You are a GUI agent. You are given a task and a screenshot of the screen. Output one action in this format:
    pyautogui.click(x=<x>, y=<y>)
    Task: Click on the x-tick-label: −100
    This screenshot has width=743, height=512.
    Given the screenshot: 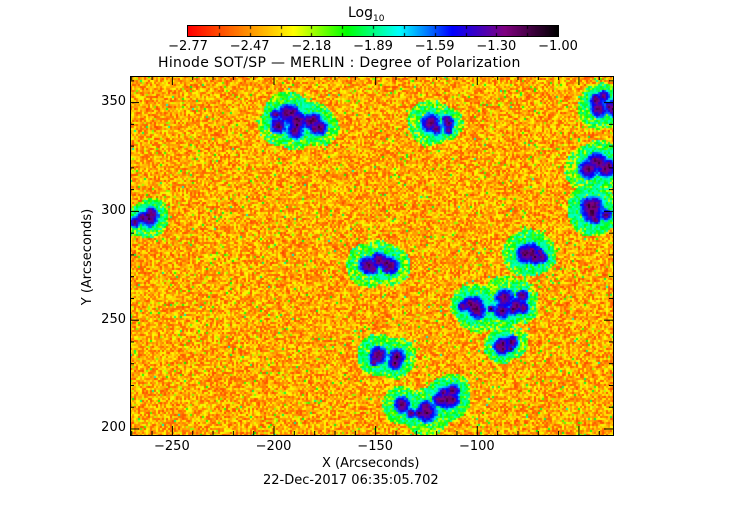 What is the action you would take?
    pyautogui.click(x=476, y=446)
    